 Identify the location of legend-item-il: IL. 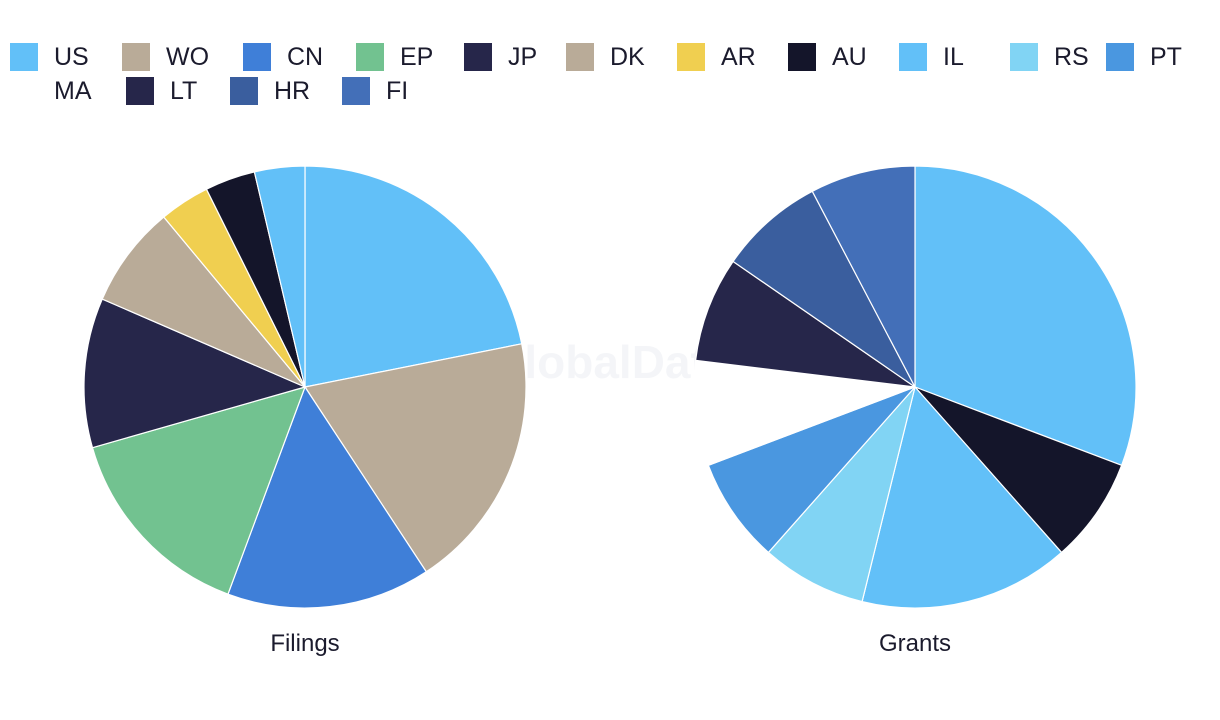
(931, 57).